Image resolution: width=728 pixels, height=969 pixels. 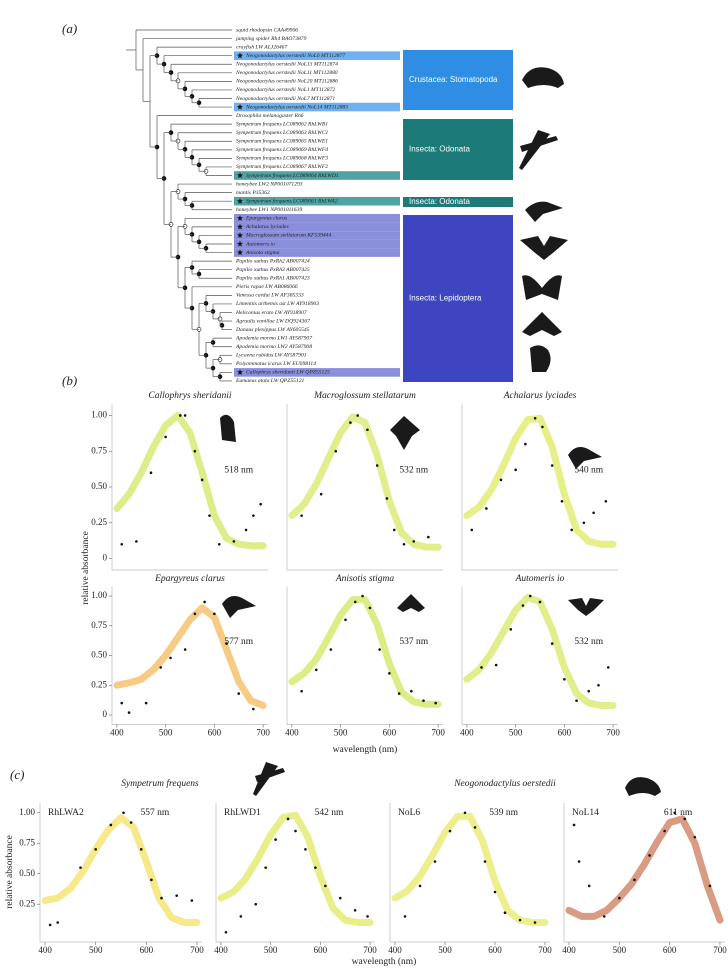 What do you see at coordinates (105, 558) in the screenshot?
I see `y-tick-label: 0` at bounding box center [105, 558].